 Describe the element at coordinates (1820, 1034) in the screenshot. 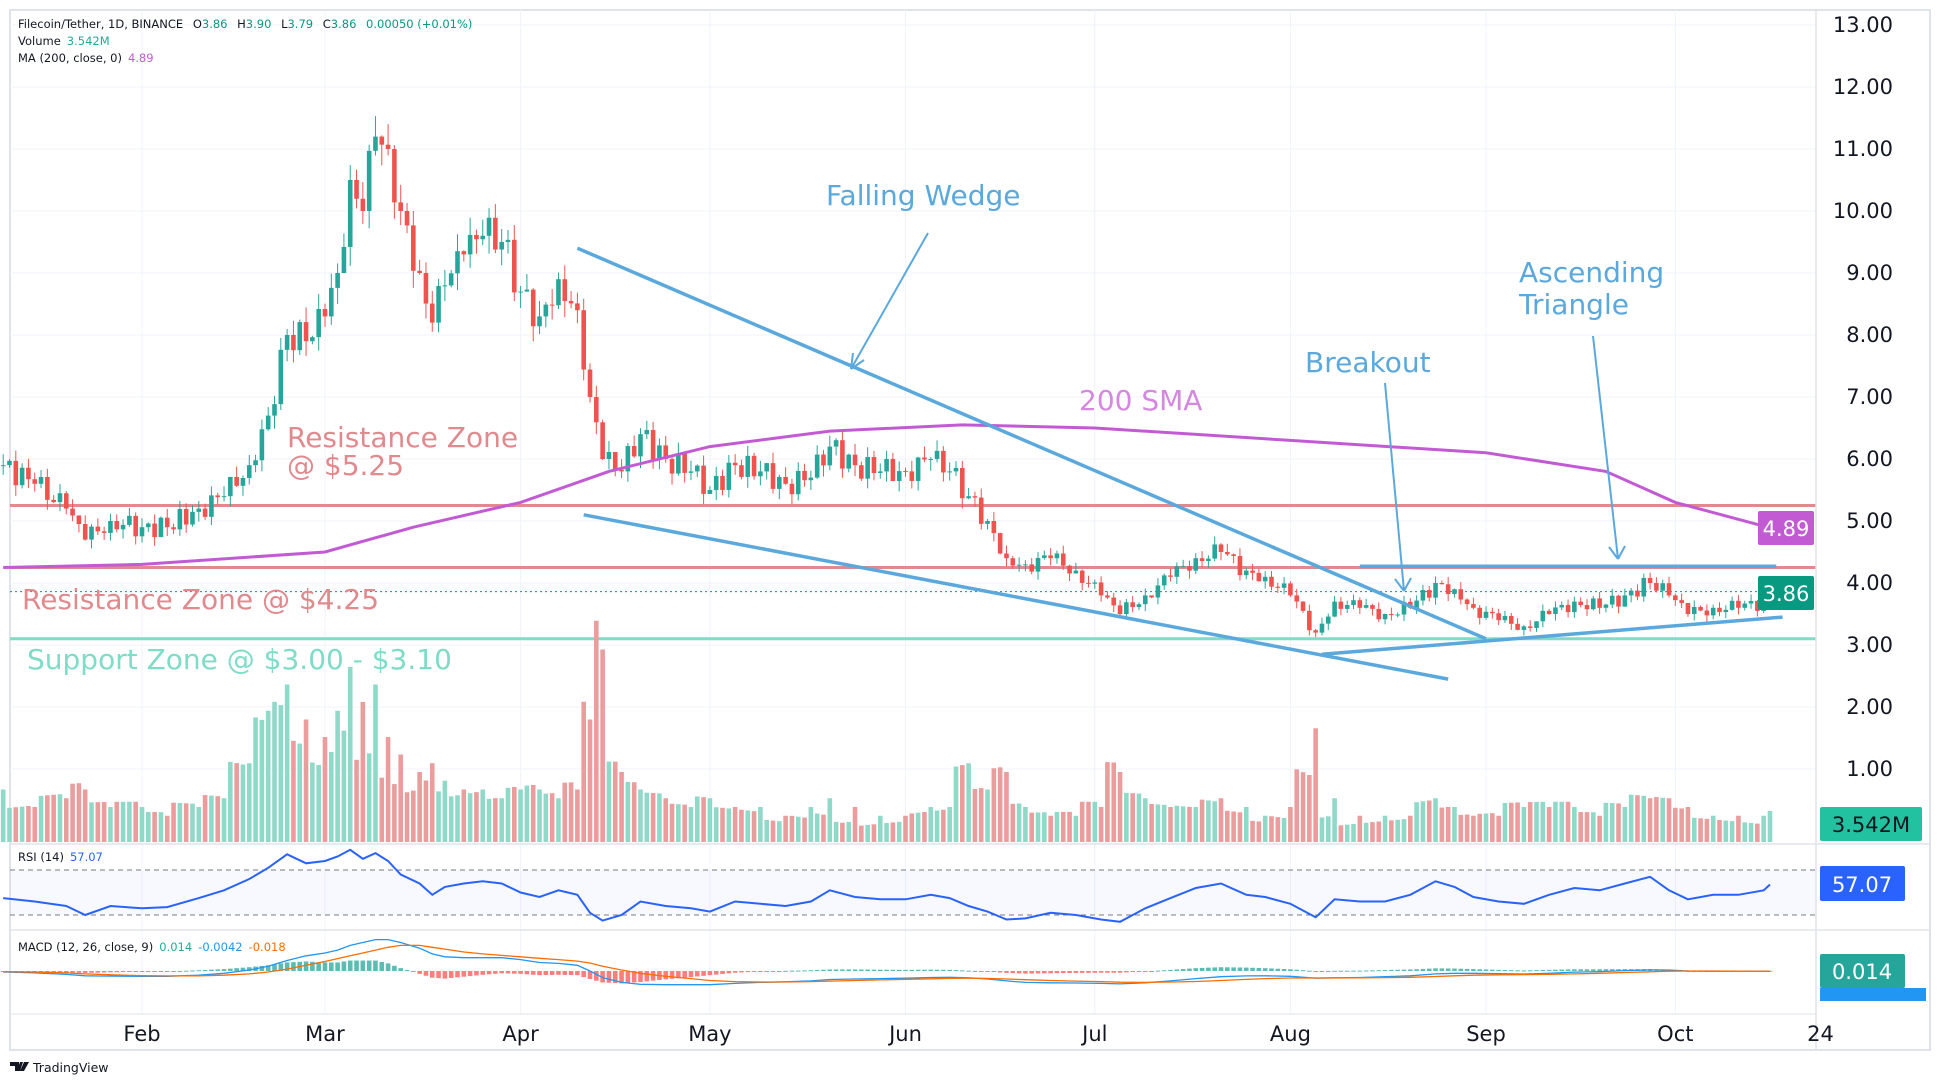

I see `time-tick-label: 24` at that location.